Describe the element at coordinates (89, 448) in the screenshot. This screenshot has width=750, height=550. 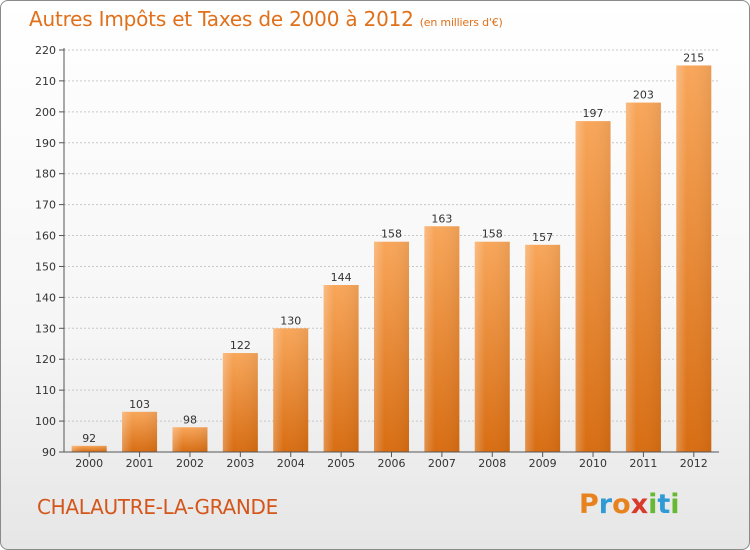
I see `bar-shade-2000` at that location.